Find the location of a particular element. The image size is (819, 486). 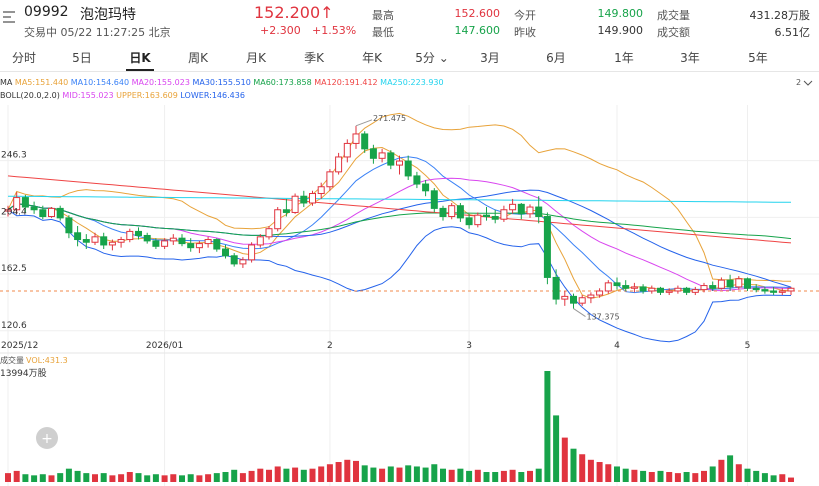

tab-5year: 5年 is located at coordinates (758, 58).